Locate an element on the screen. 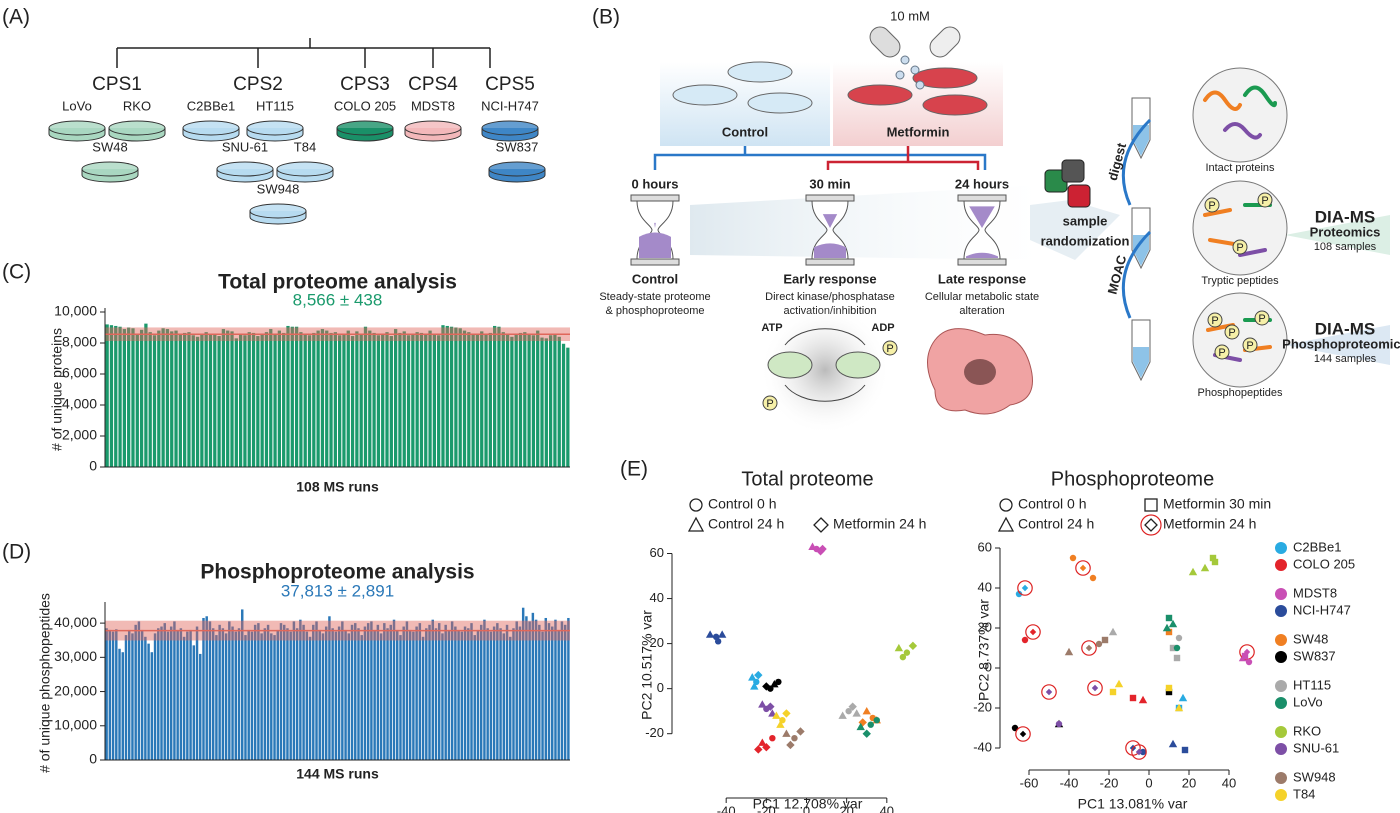 This screenshot has height=813, width=1400. time: 0 hours is located at coordinates (655, 183).